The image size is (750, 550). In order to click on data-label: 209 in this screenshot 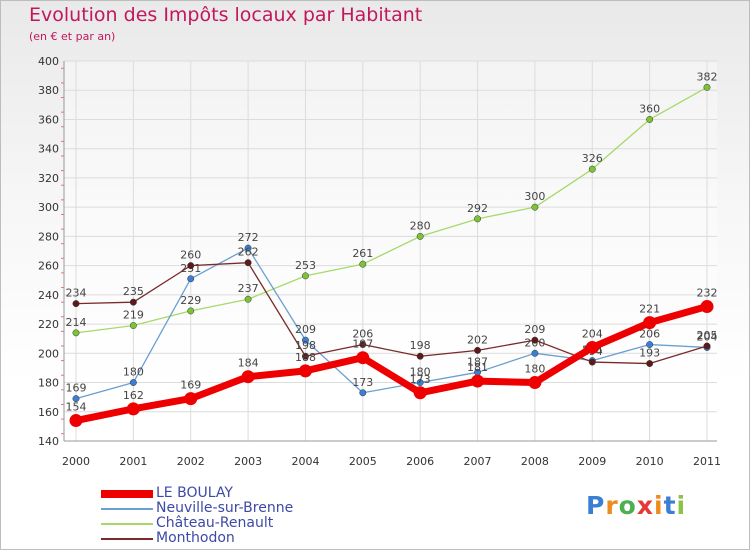, I will do `click(305, 329)`.